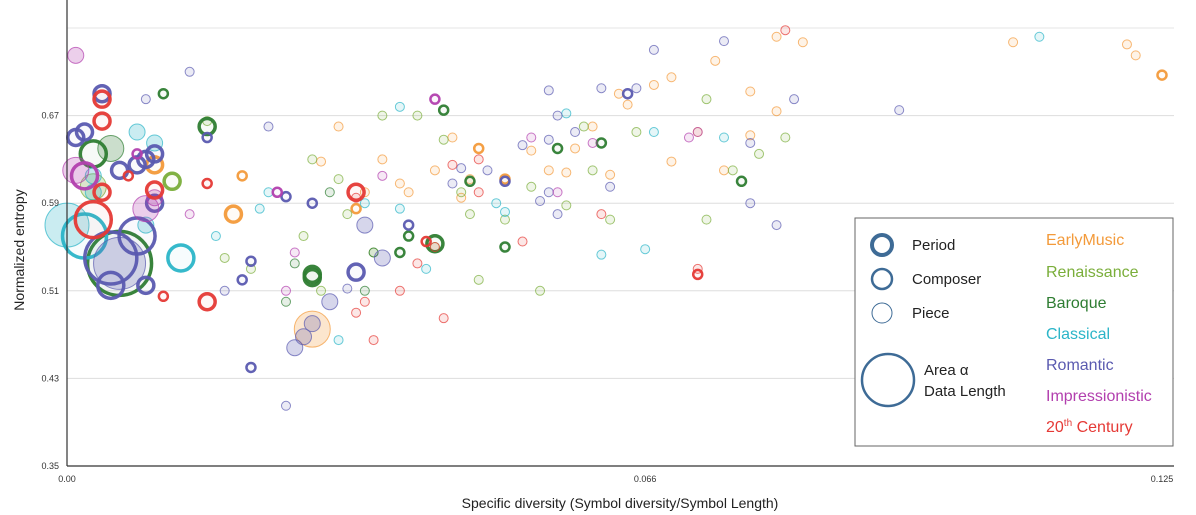 The height and width of the screenshot is (515, 1196). What do you see at coordinates (933, 245) in the screenshot?
I see `legend-period-label: Period` at bounding box center [933, 245].